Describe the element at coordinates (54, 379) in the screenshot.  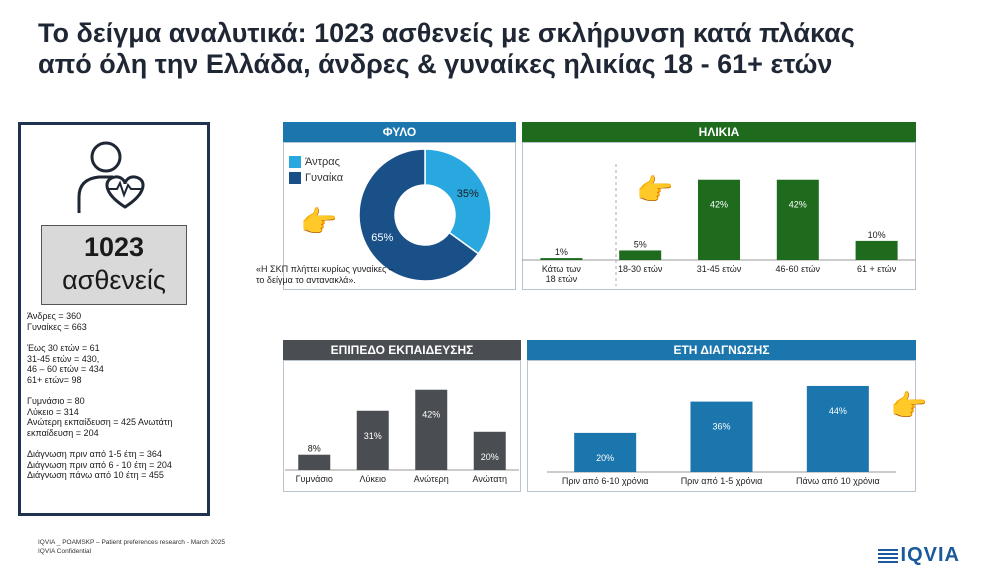
I see `stats-line: 61+ ετών= 98` at that location.